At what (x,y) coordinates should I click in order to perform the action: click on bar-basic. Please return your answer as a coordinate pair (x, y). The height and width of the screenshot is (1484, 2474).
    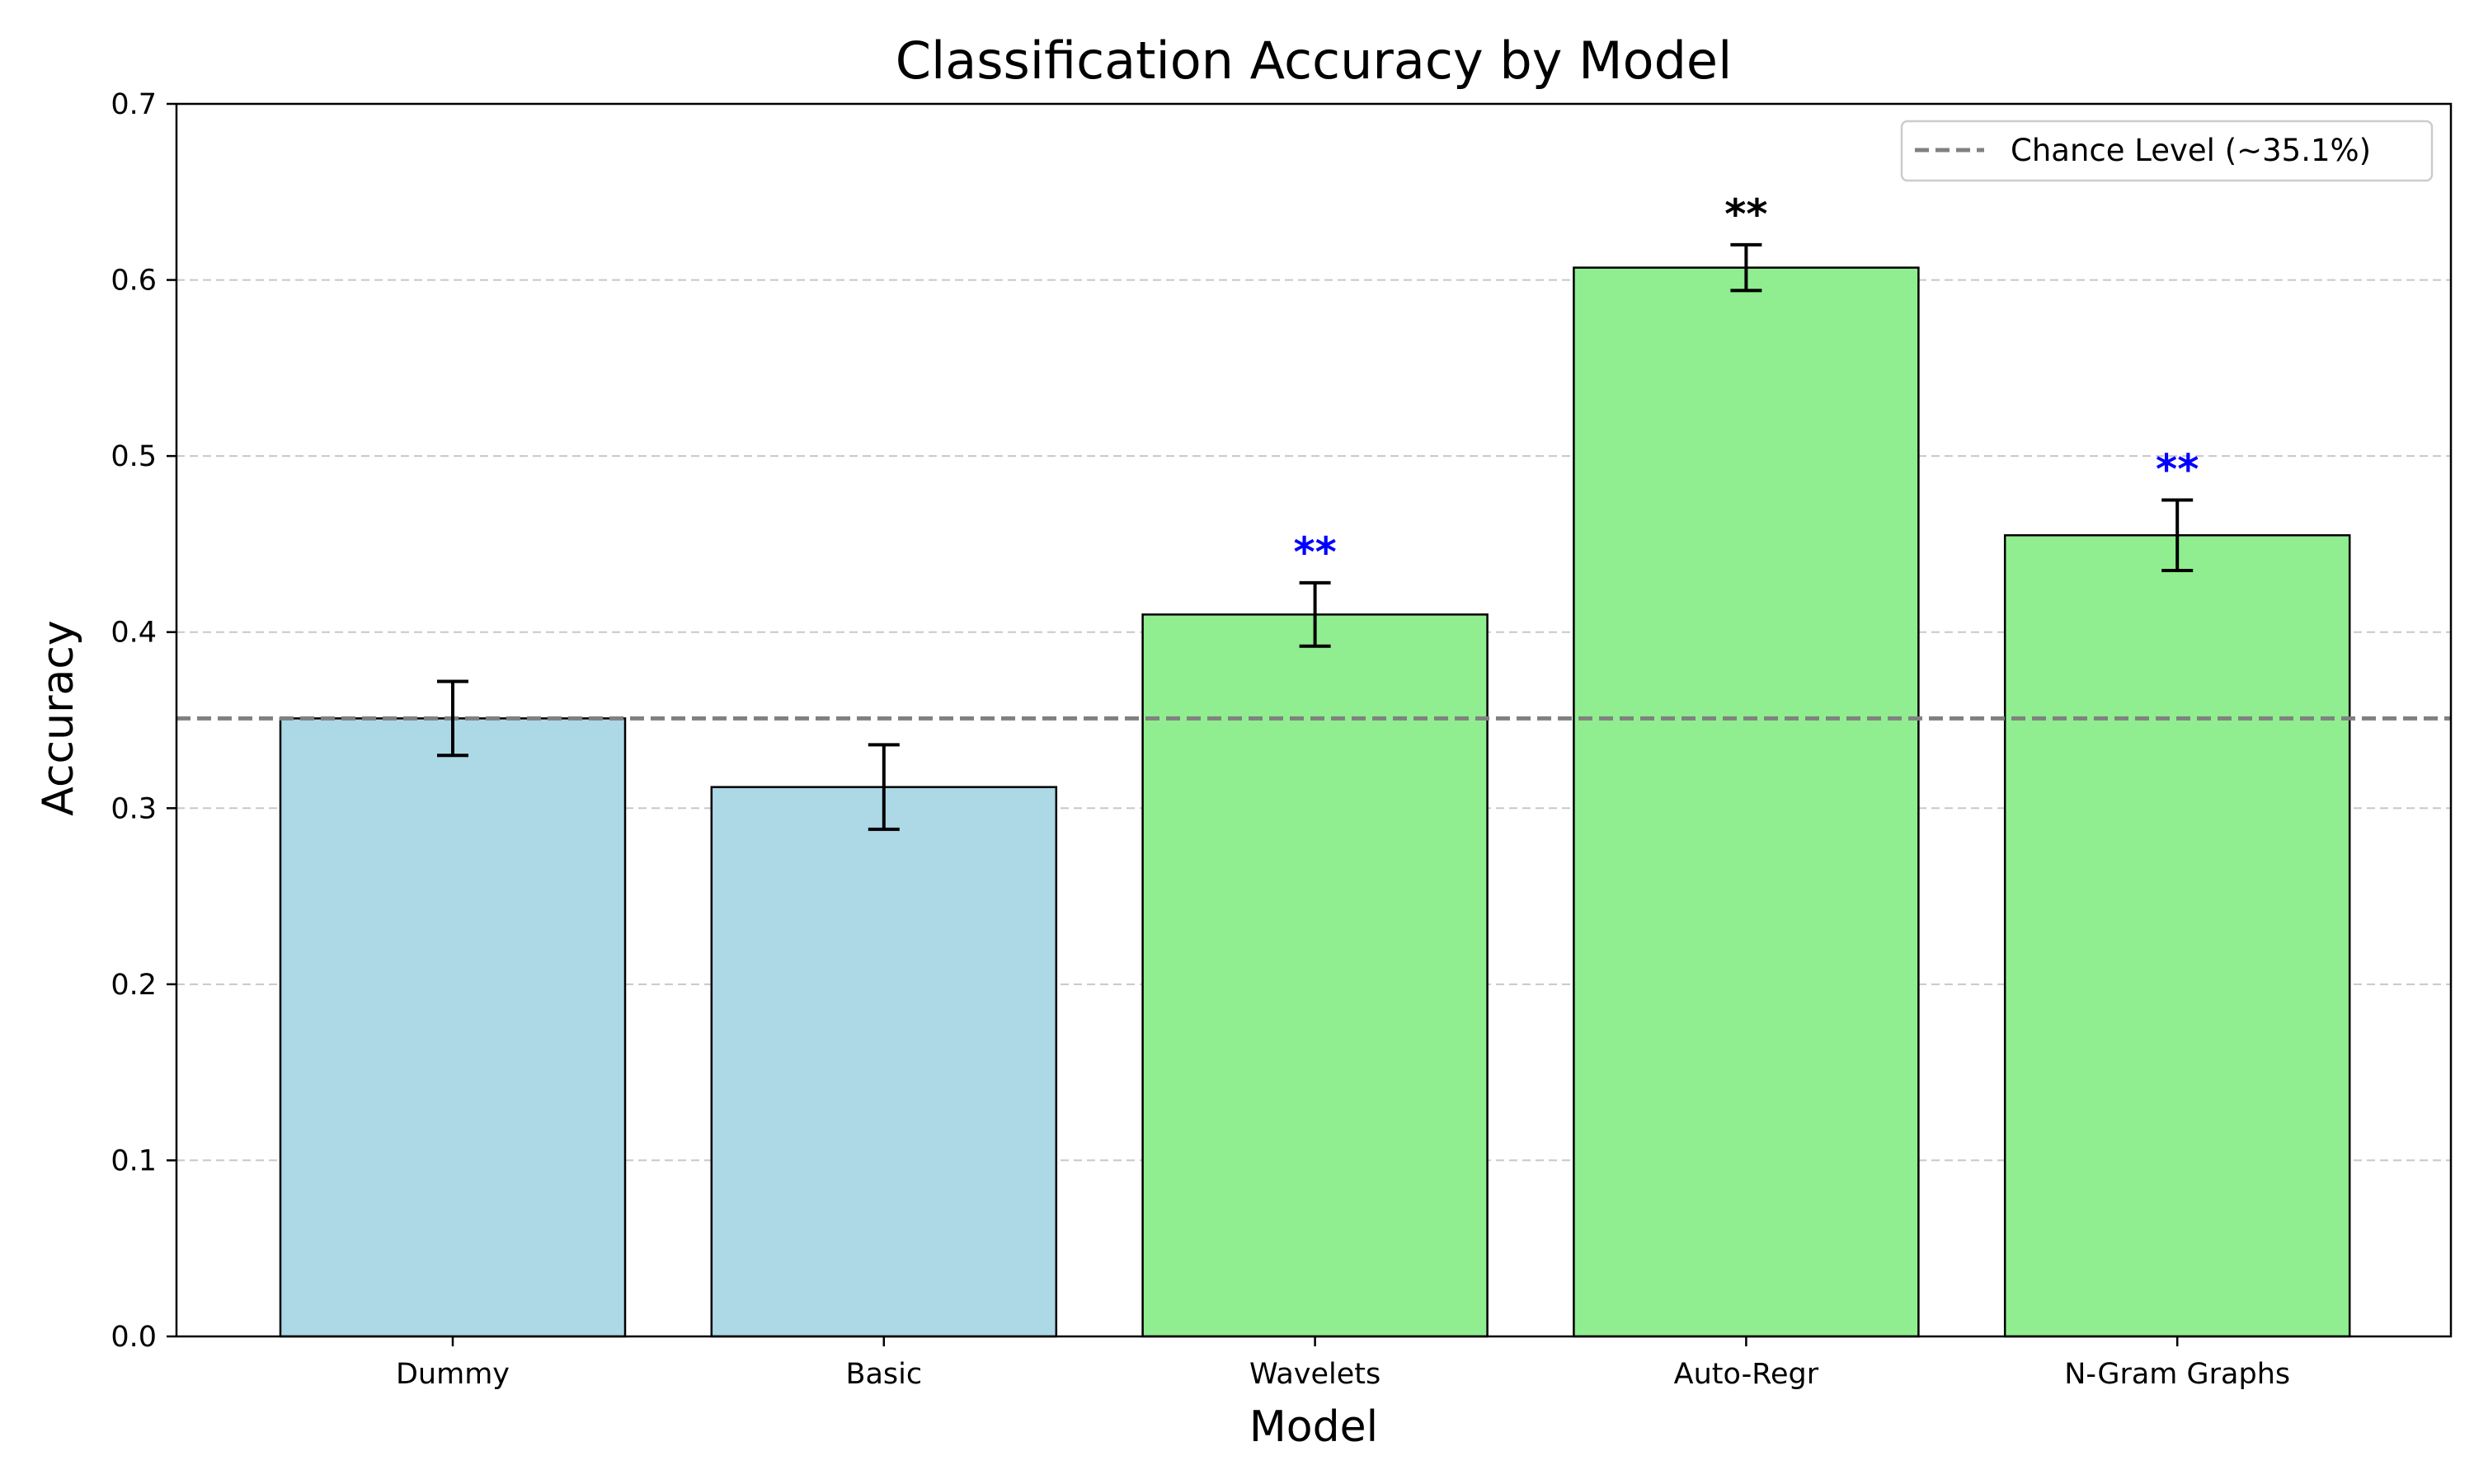
    Looking at the image, I should click on (884, 1062).